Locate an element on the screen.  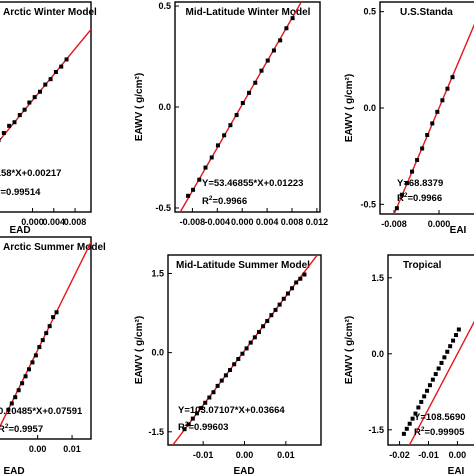
r-squared: R2=0.99603 is located at coordinates (203, 427).